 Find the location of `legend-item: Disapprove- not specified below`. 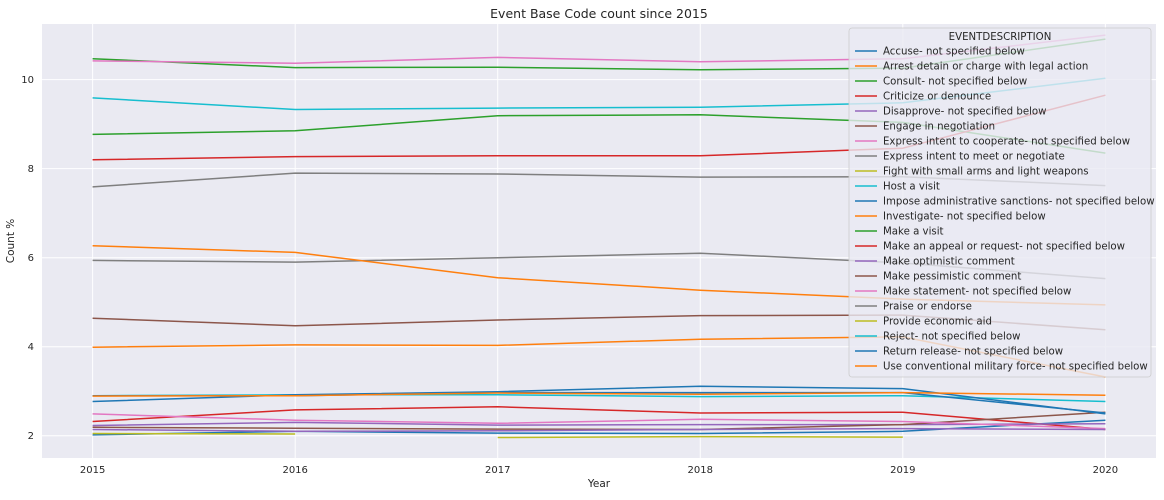

legend-item: Disapprove- not specified below is located at coordinates (950, 112).